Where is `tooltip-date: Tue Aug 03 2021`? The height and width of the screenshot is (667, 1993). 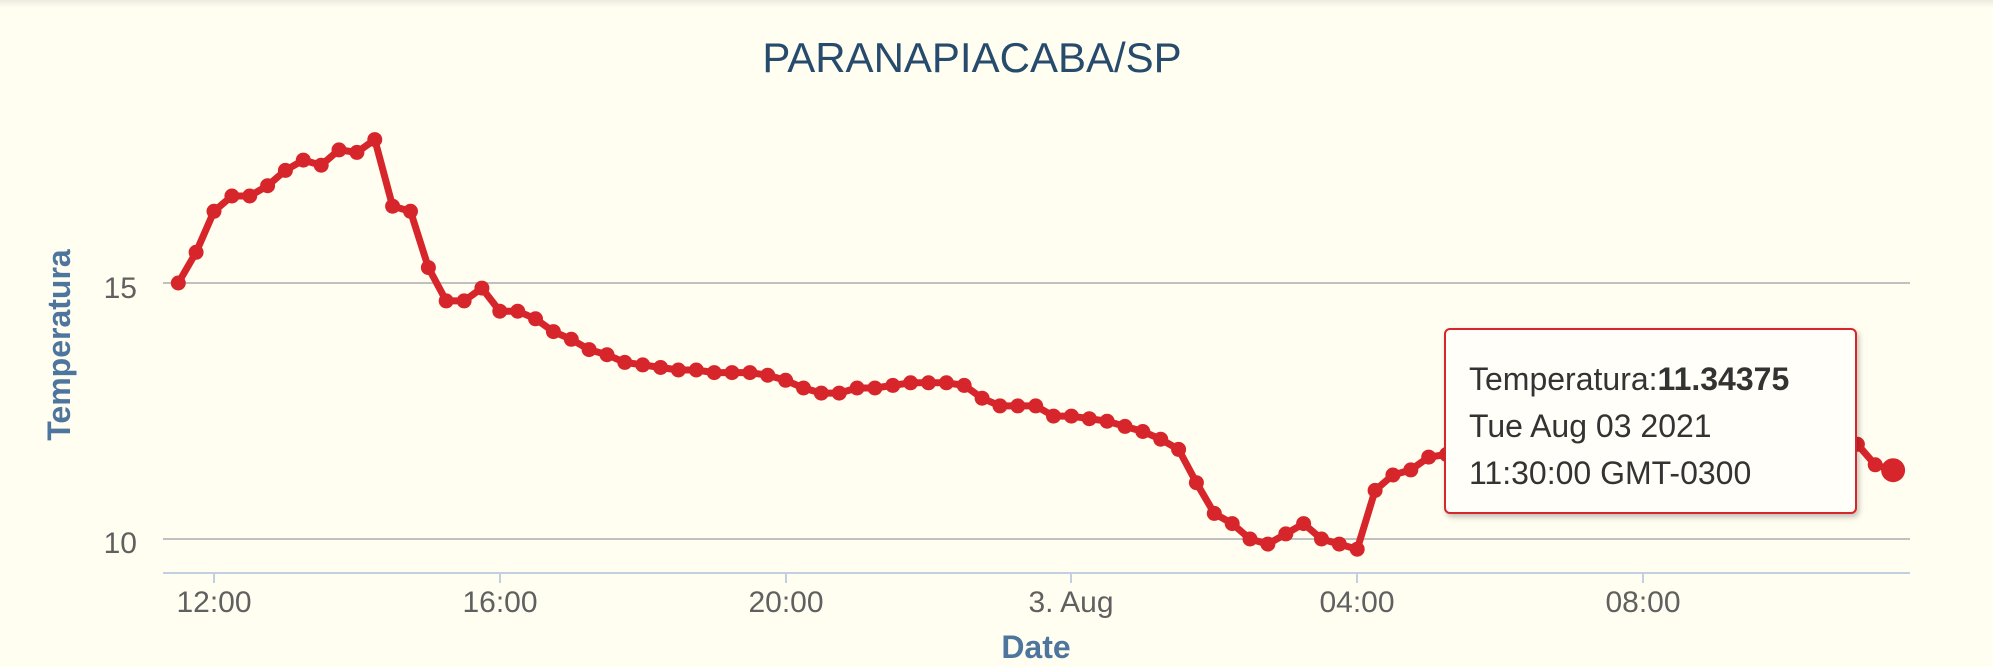 tooltip-date: Tue Aug 03 2021 is located at coordinates (1590, 426).